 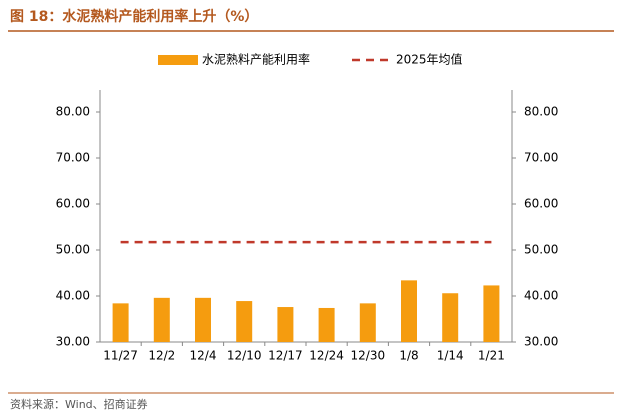 I want to click on source: 资料来源：Wind、招商证券, so click(x=79, y=404).